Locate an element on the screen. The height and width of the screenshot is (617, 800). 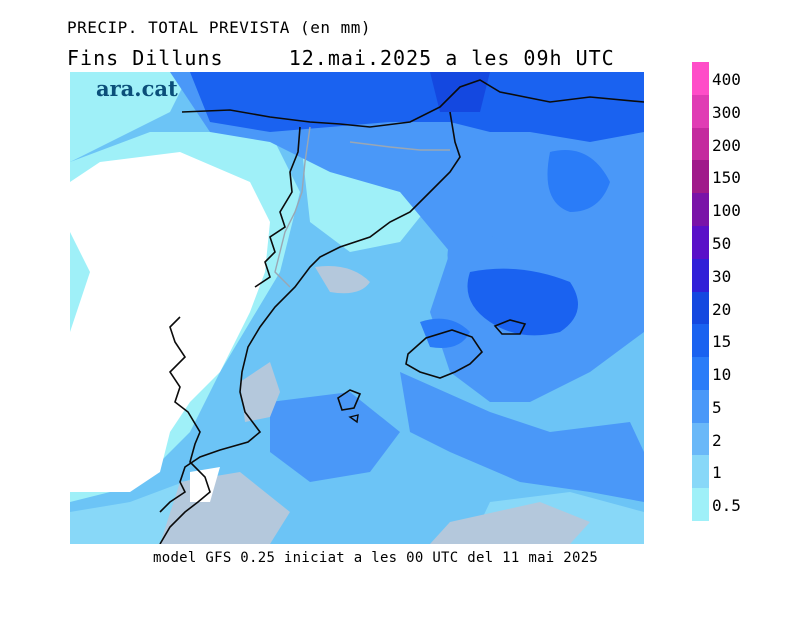
island-mallorca is located at coordinates (444, 354).